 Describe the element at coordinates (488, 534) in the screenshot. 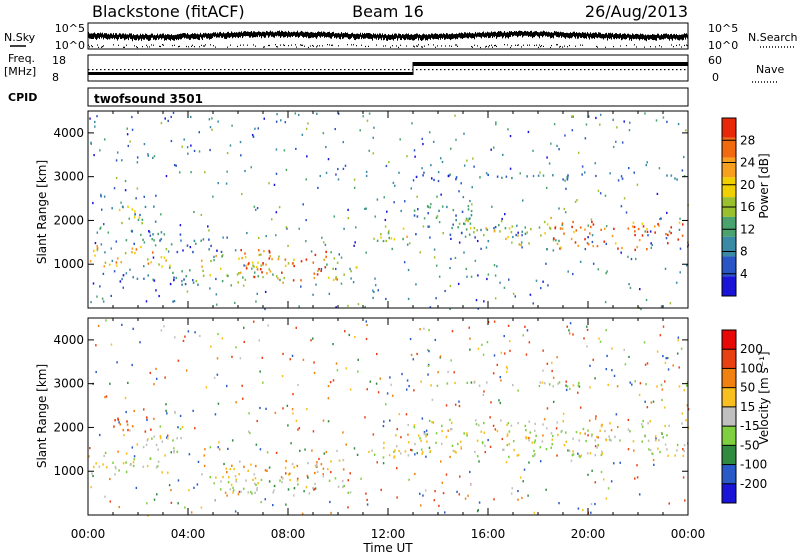

I see `x-tick-label: 16:00` at that location.